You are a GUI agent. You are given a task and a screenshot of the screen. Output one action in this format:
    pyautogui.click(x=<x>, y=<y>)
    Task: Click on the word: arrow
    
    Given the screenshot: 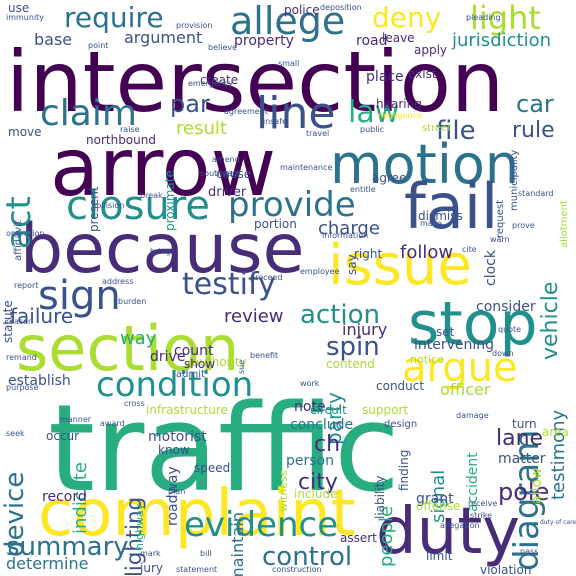 What is the action you would take?
    pyautogui.click(x=163, y=167)
    